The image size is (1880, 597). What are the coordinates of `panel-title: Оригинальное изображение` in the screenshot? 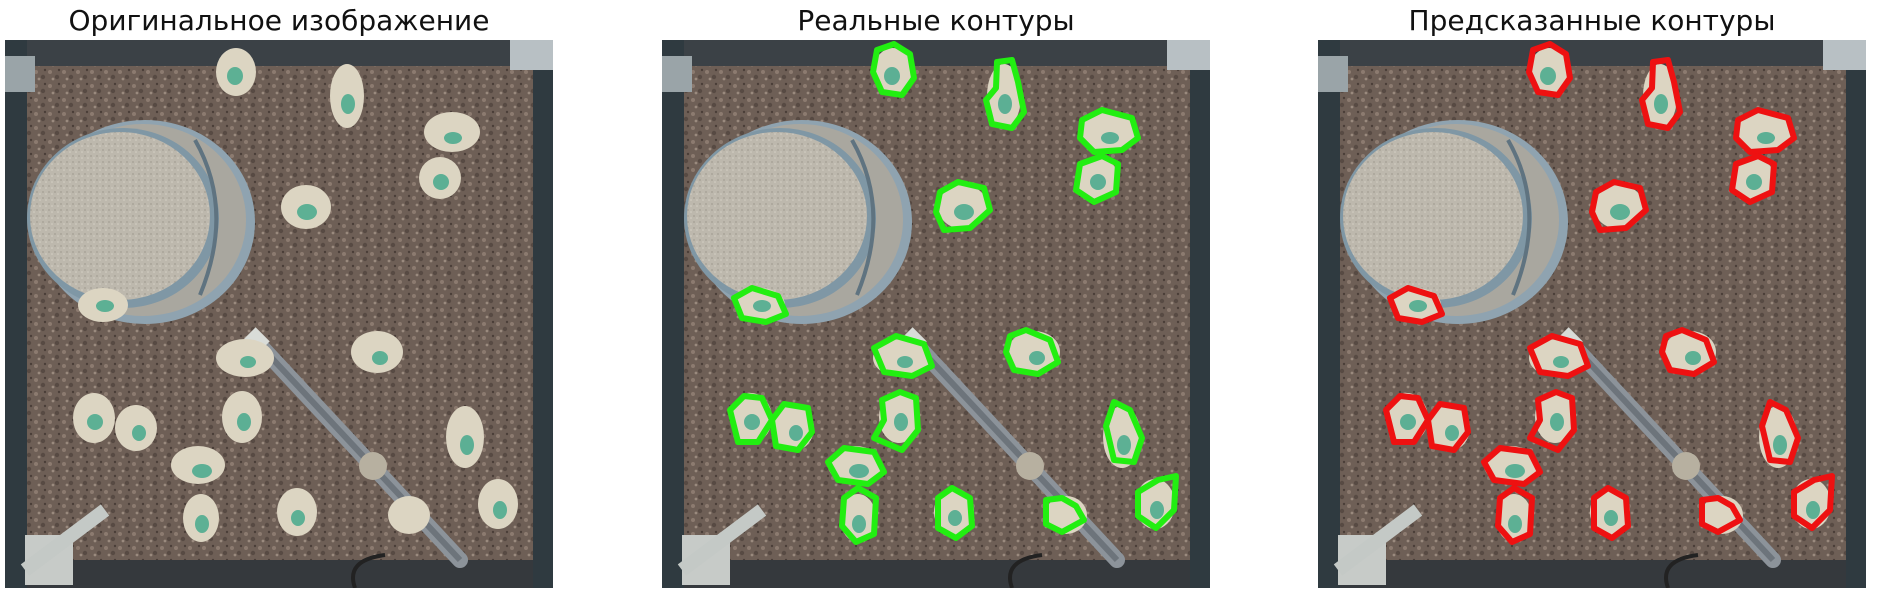 It's located at (279, 20).